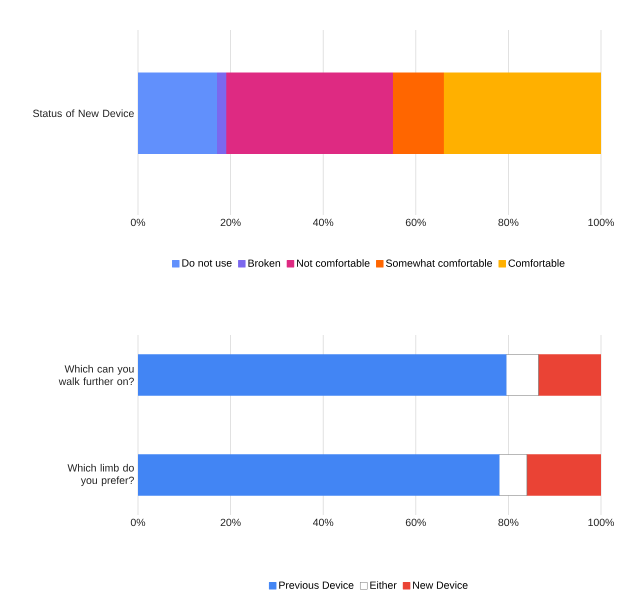 The width and height of the screenshot is (621, 596). Describe the element at coordinates (96, 375) in the screenshot. I see `y-tick-label: Which can you walk further on?` at that location.